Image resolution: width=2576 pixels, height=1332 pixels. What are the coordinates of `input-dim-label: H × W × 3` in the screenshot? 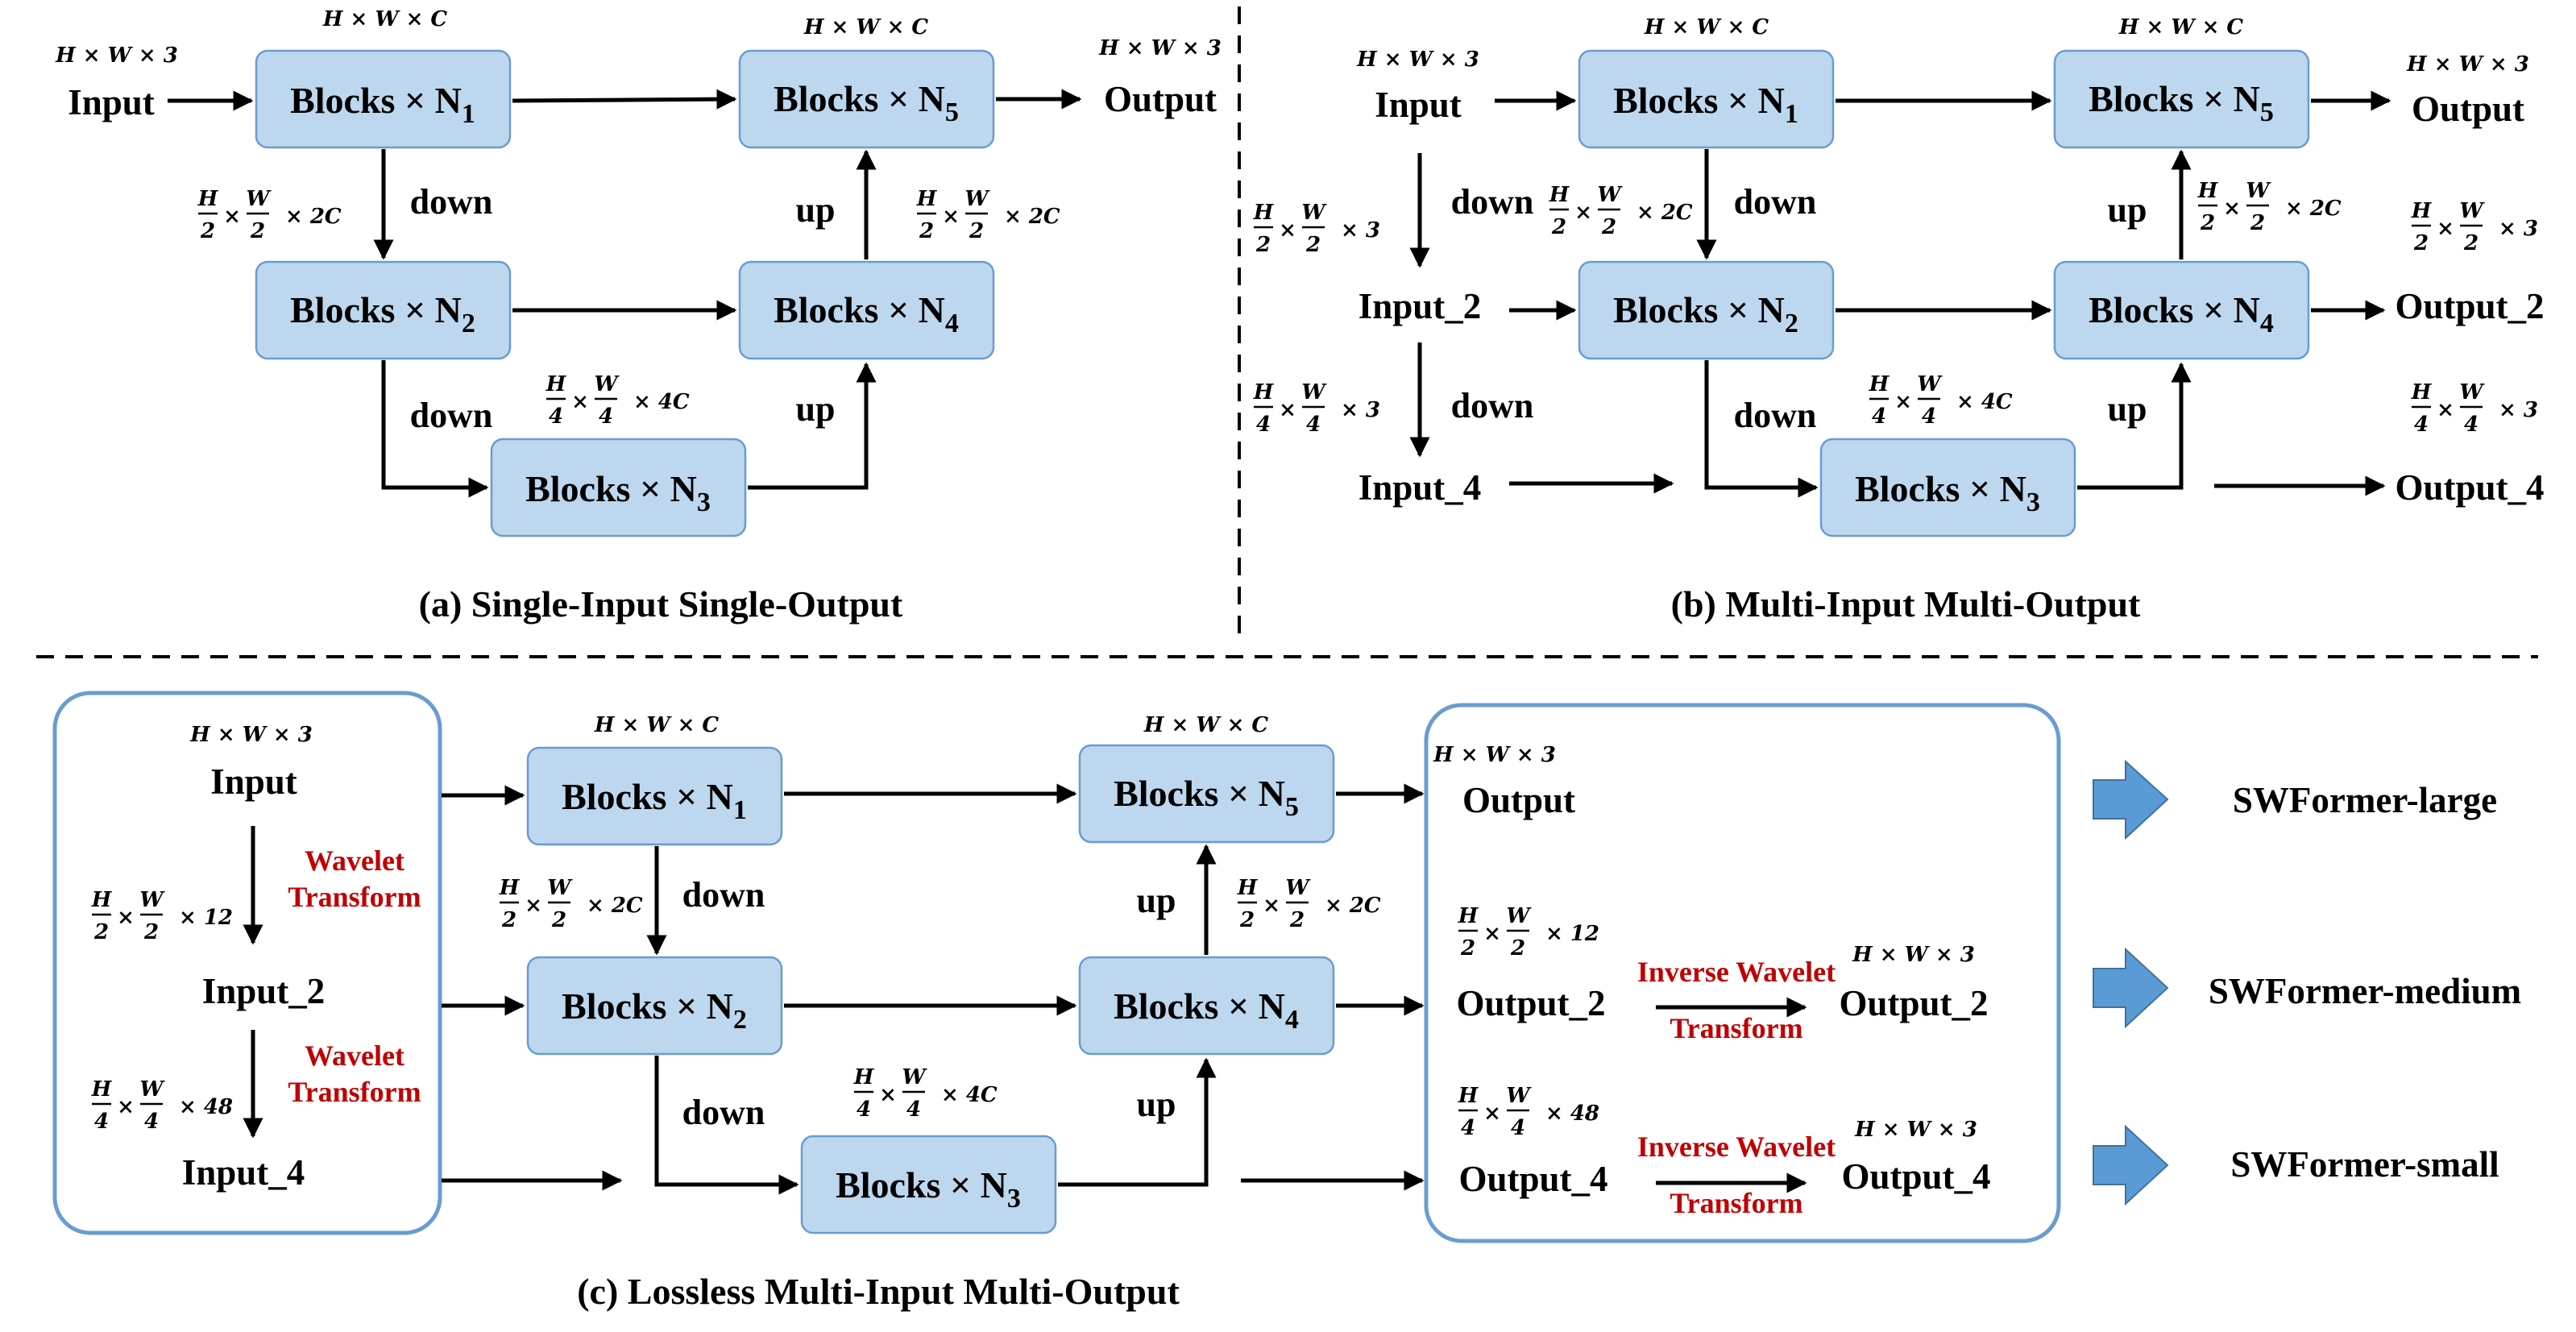 It's located at (117, 56).